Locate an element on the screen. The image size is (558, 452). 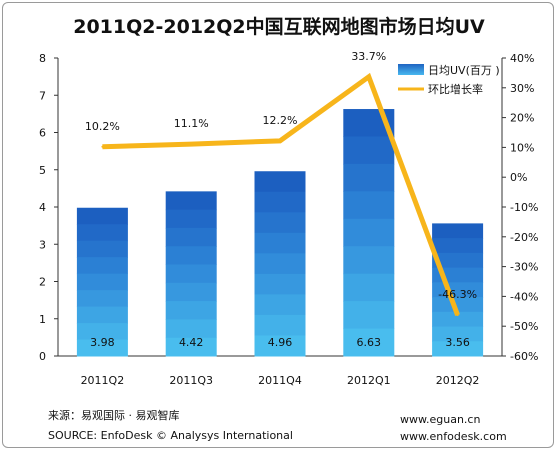
category-label: 2011Q2 is located at coordinates (103, 380).